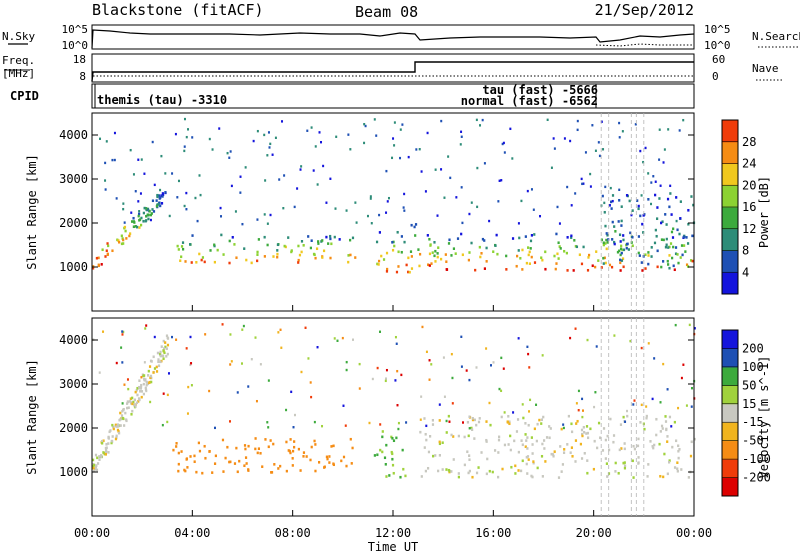 This screenshot has height=554, width=800. What do you see at coordinates (392, 71) in the screenshot?
I see `freq-trace` at bounding box center [392, 71].